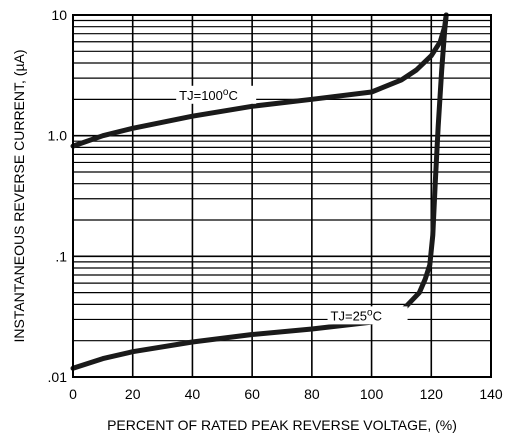  What do you see at coordinates (208, 95) in the screenshot?
I see `series-name-0: TJ=100oC` at bounding box center [208, 95].